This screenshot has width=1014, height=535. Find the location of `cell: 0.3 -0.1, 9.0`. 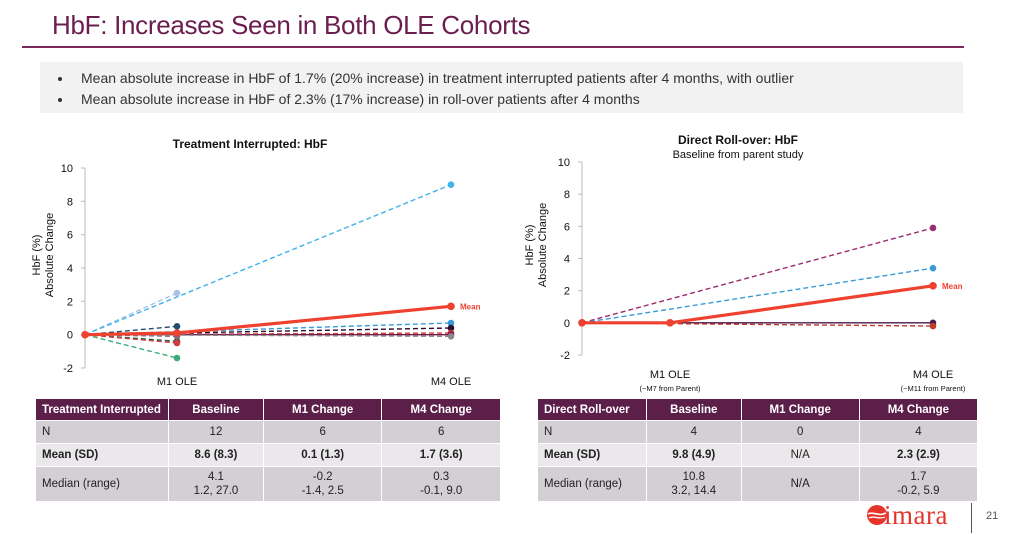

cell: 0.3 -0.1, 9.0 is located at coordinates (441, 484).